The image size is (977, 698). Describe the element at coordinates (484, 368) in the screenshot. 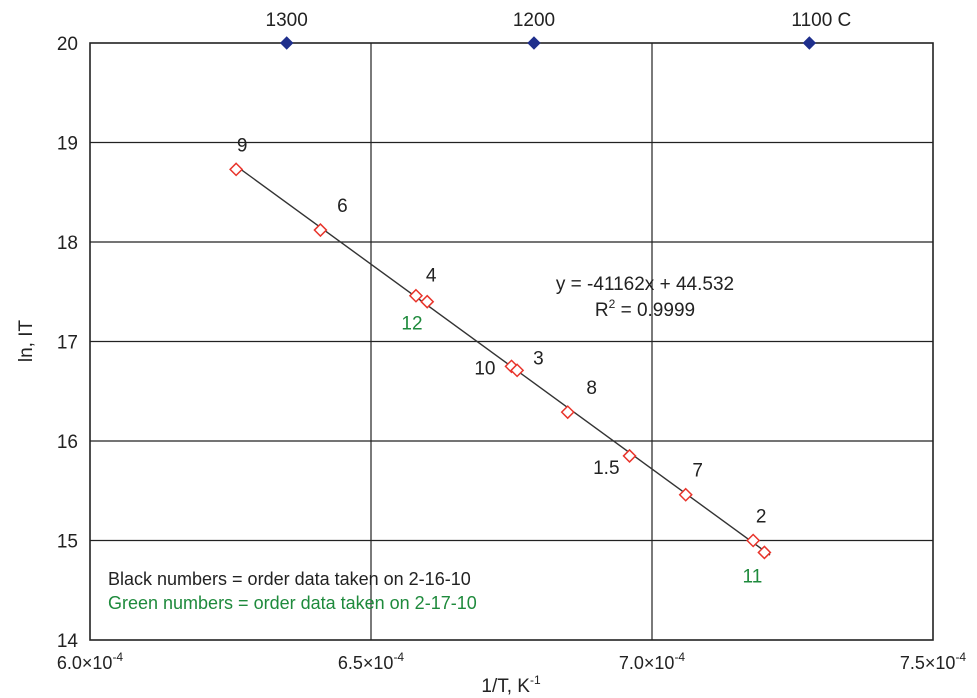

I see `point-label: 10` at that location.